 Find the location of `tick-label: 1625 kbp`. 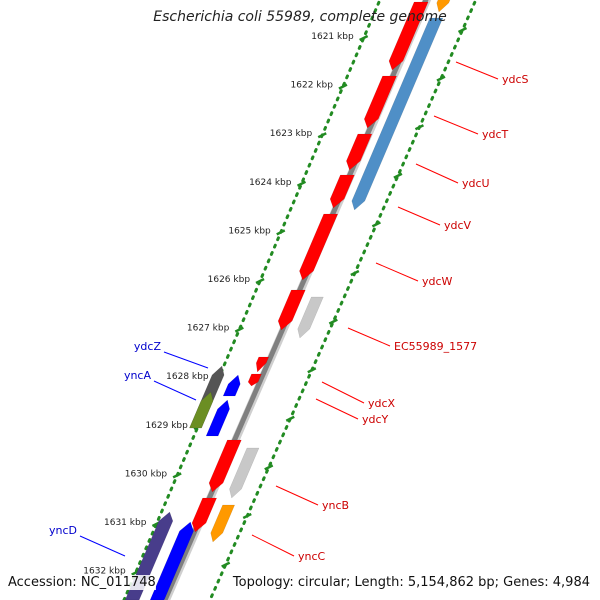

tick-label: 1625 kbp is located at coordinates (249, 231).